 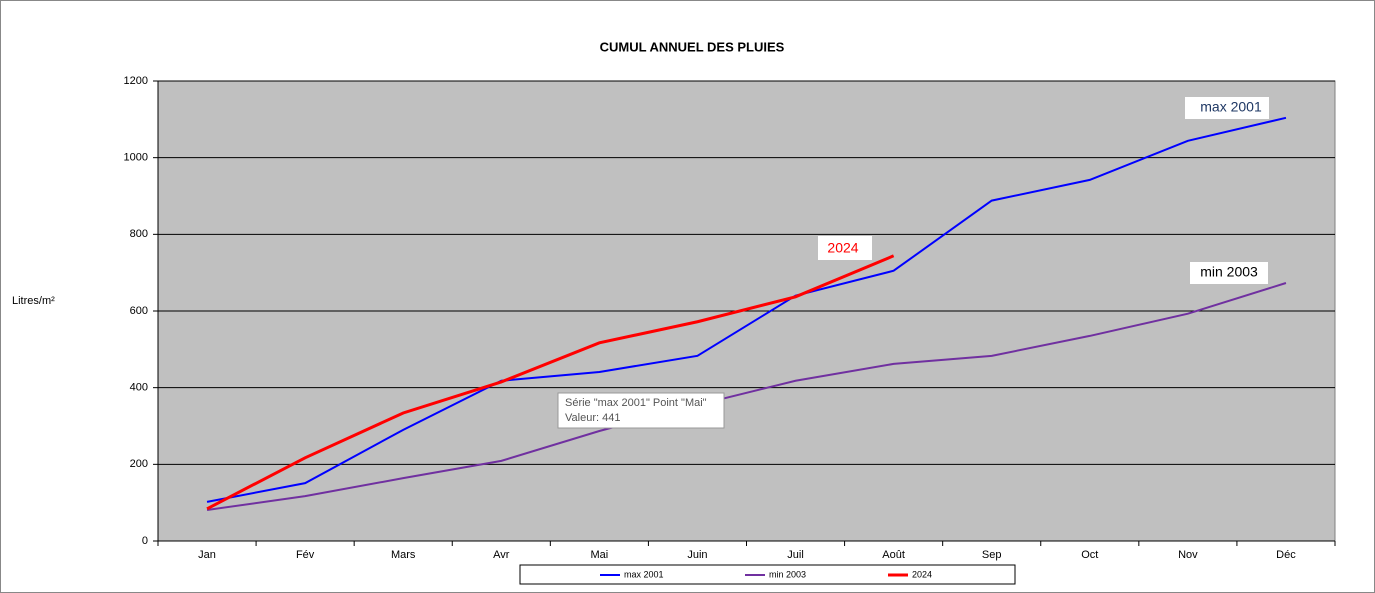 What do you see at coordinates (1286, 555) in the screenshot?
I see `x-tick-label: Déc` at bounding box center [1286, 555].